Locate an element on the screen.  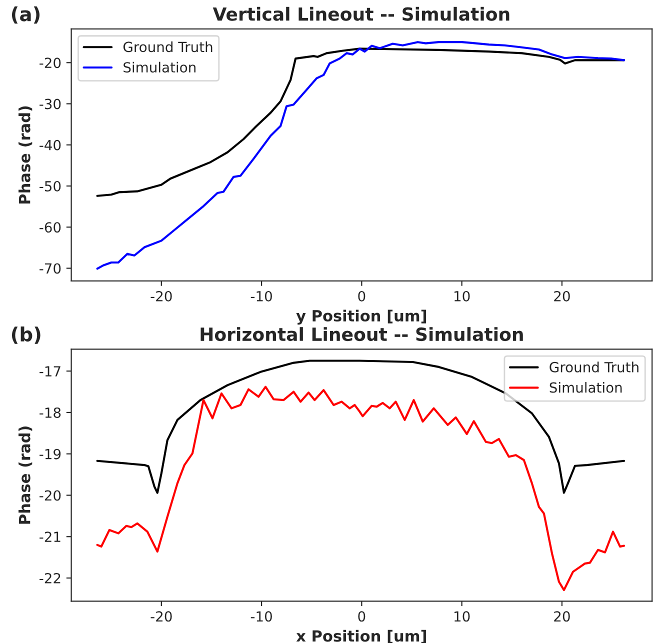
x-axis-title: y Position [um] is located at coordinates (361, 317).